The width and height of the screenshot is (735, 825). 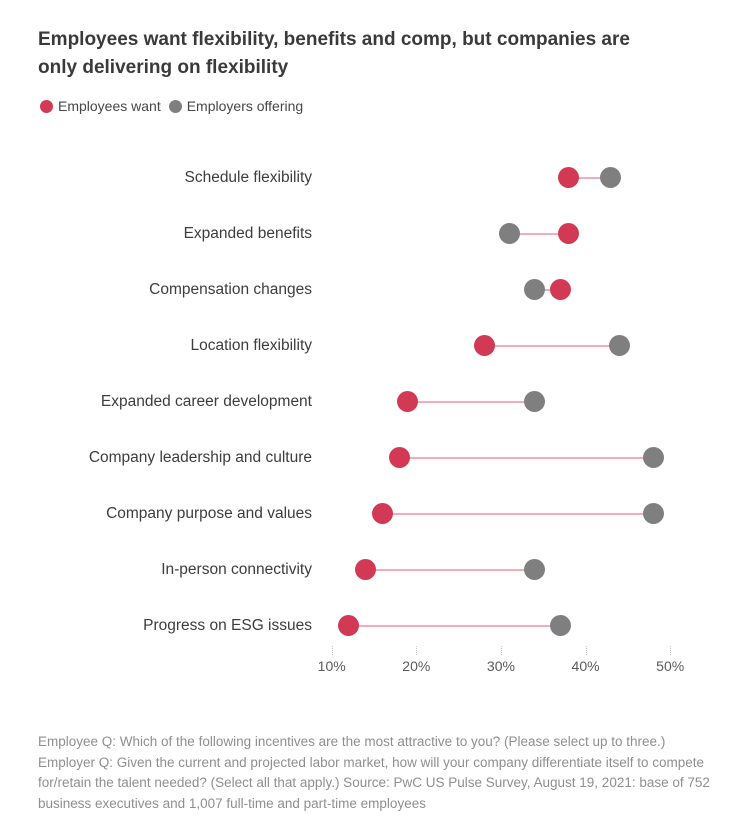 I want to click on chart-row: Expanded career development, so click(x=367, y=402).